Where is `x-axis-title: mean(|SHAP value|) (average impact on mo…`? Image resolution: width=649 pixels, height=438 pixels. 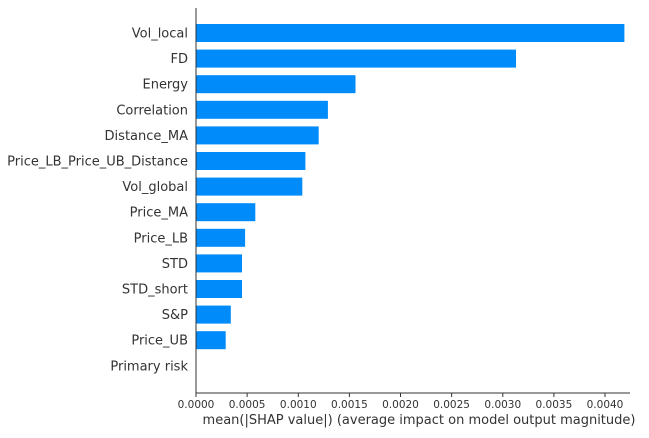
x-axis-title: mean(|SHAP value|) (average impact on mo… is located at coordinates (419, 420).